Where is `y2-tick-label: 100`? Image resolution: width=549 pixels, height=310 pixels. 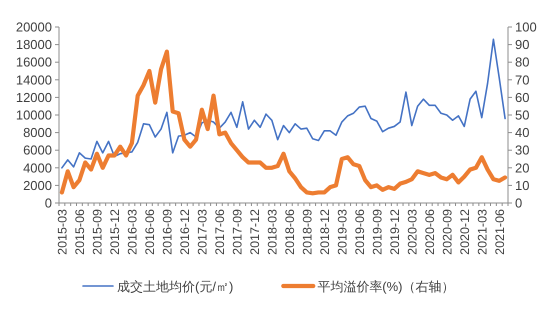
y2-tick-label: 100 is located at coordinates (526, 27).